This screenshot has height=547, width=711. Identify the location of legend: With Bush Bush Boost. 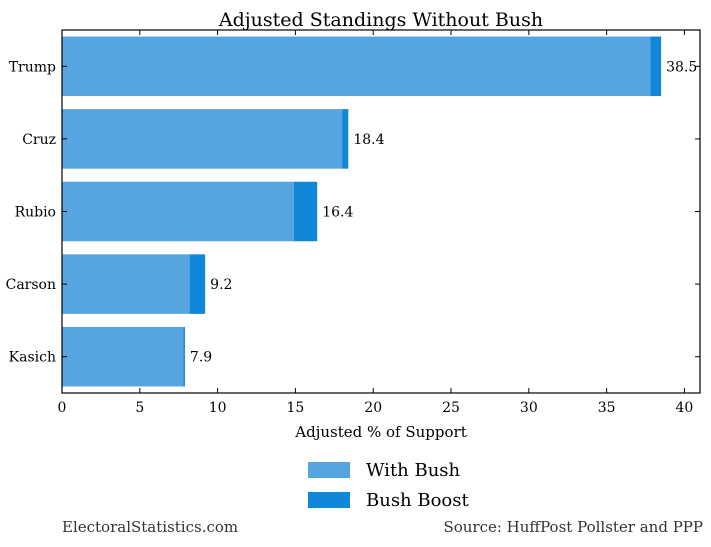
(388, 485).